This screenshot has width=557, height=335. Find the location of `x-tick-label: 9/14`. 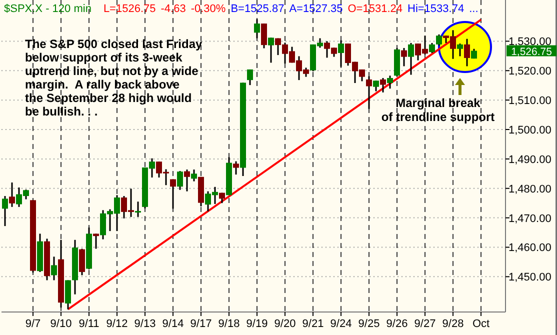

x-tick-label: 9/14 is located at coordinates (173, 324).